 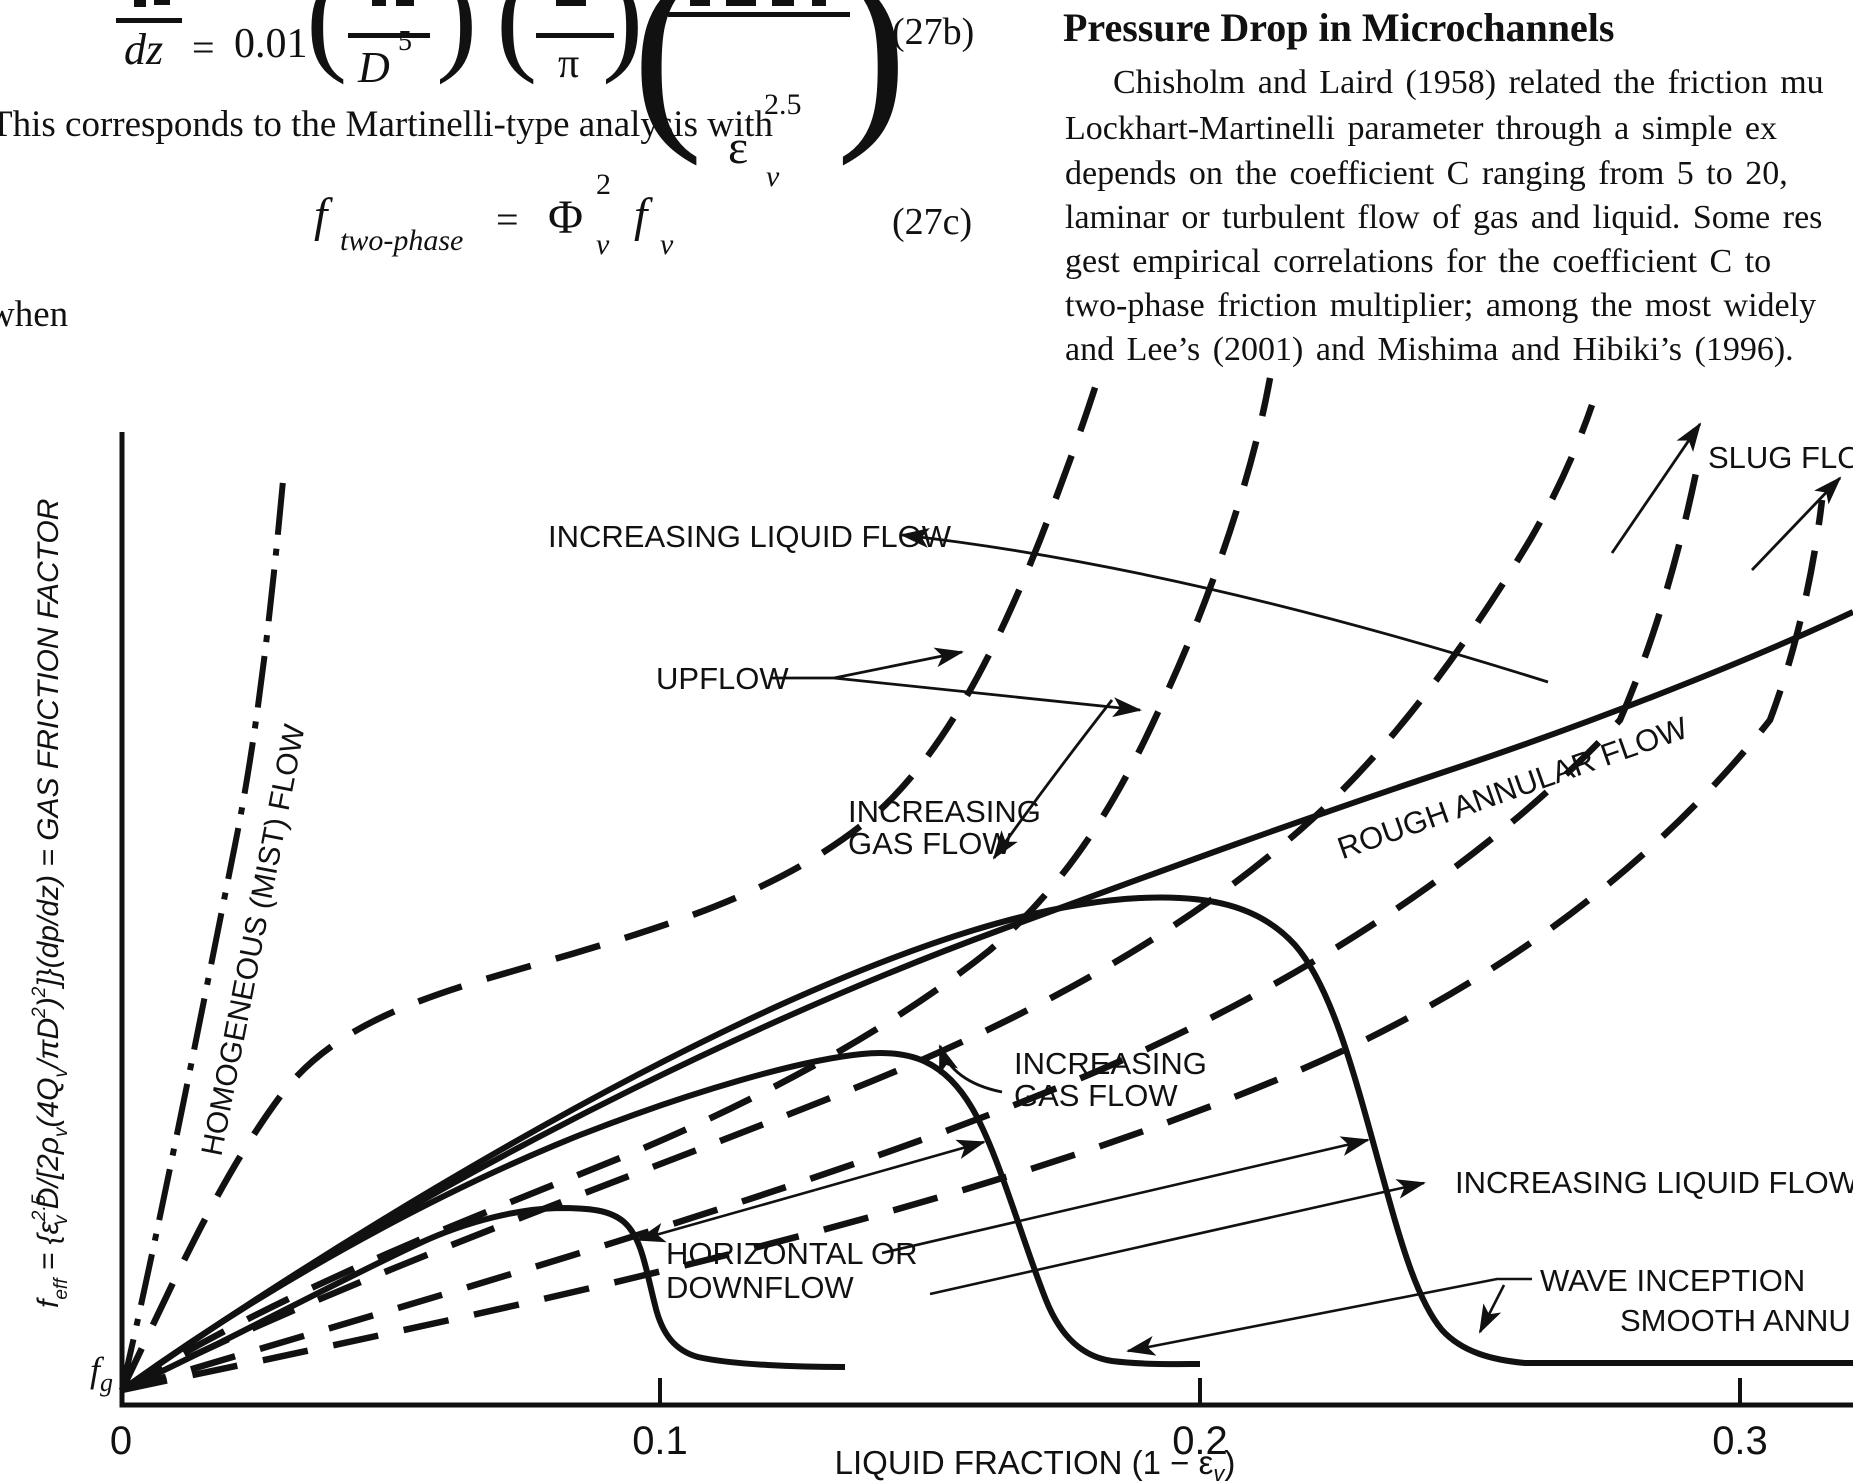 What do you see at coordinates (773, 176) in the screenshot?
I see `eq27b-epsilon-subscript: v` at bounding box center [773, 176].